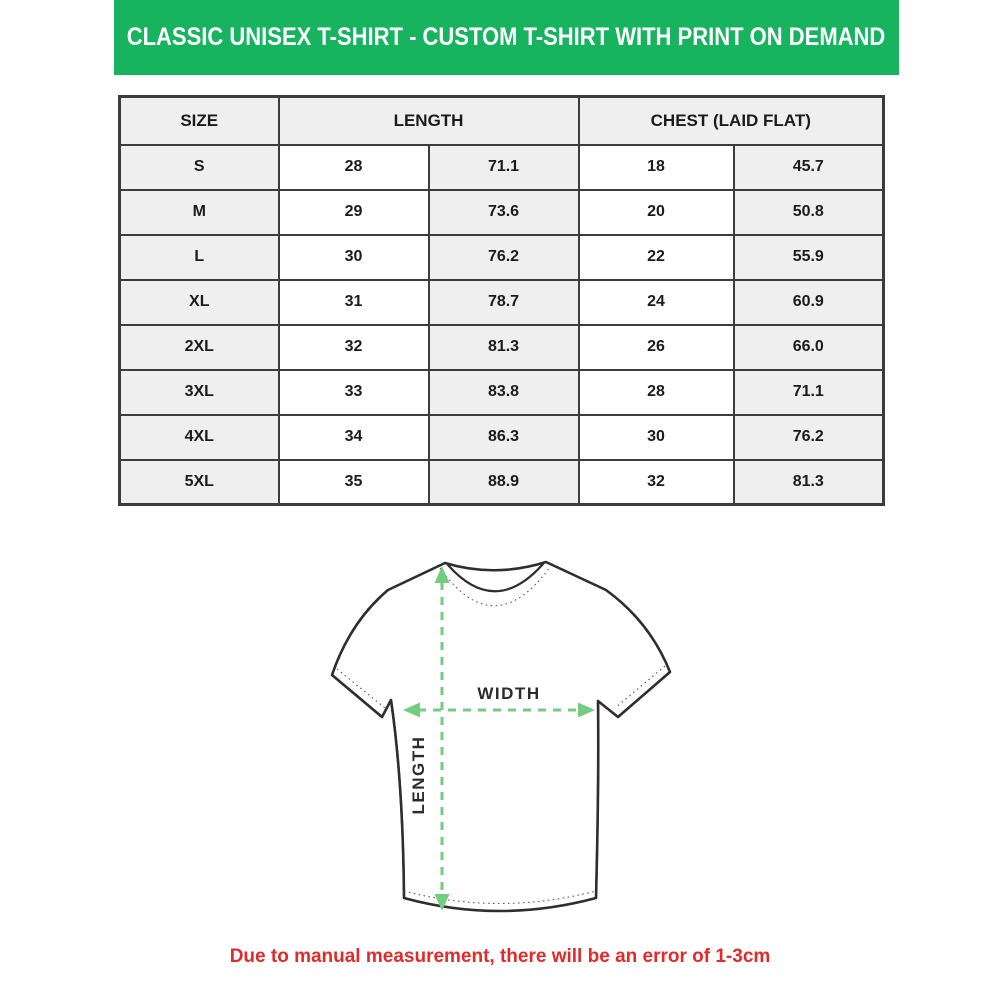  I want to click on width-label: WIDTH, so click(508, 693).